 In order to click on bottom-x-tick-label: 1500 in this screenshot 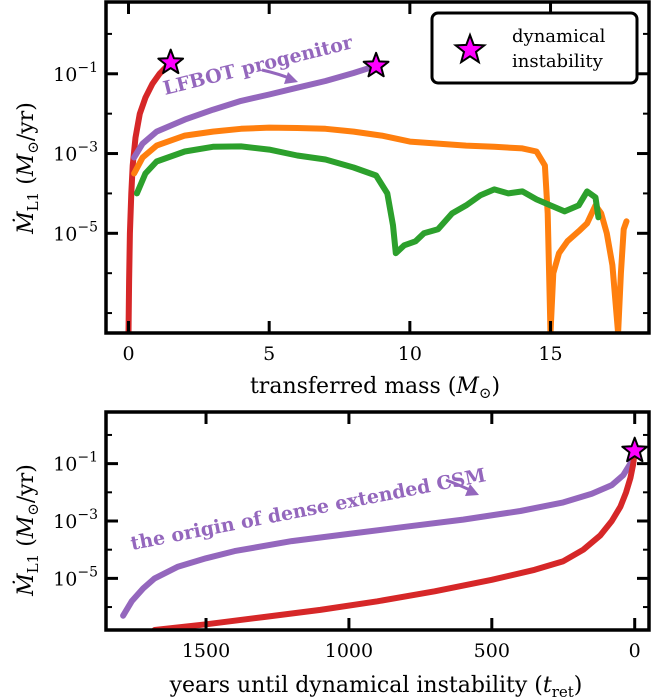, I will do `click(206, 651)`.